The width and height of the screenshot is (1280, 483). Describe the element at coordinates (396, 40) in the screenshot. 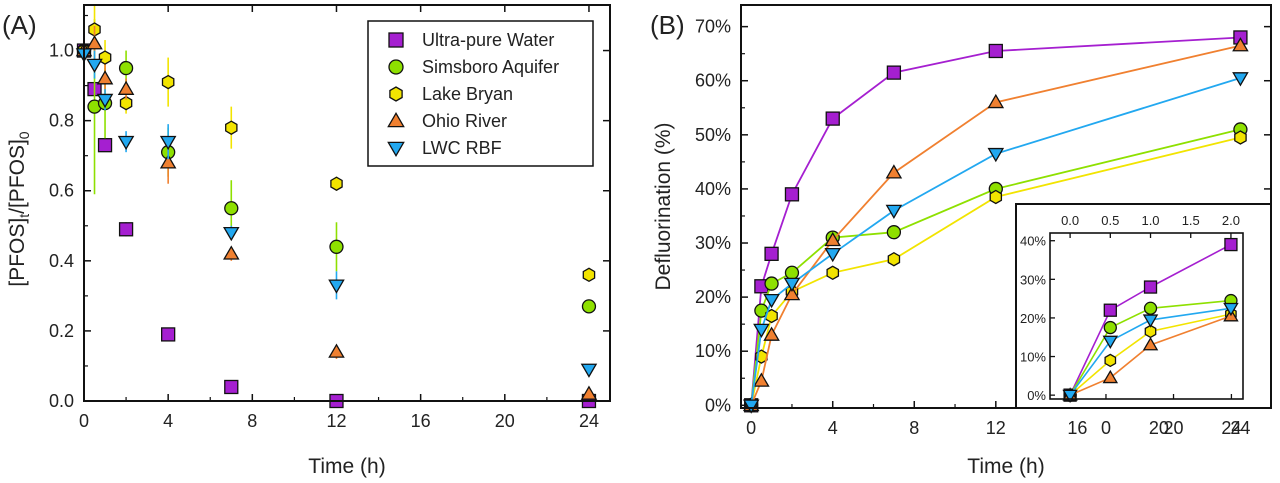

I see `legend-marker-ultra-pure-water` at that location.